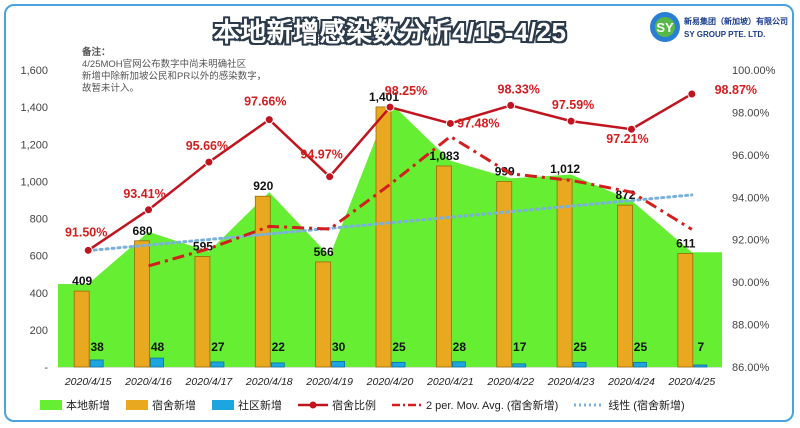 This screenshot has width=800, height=428. Describe the element at coordinates (339, 347) in the screenshot. I see `bar-community-label: 30` at that location.